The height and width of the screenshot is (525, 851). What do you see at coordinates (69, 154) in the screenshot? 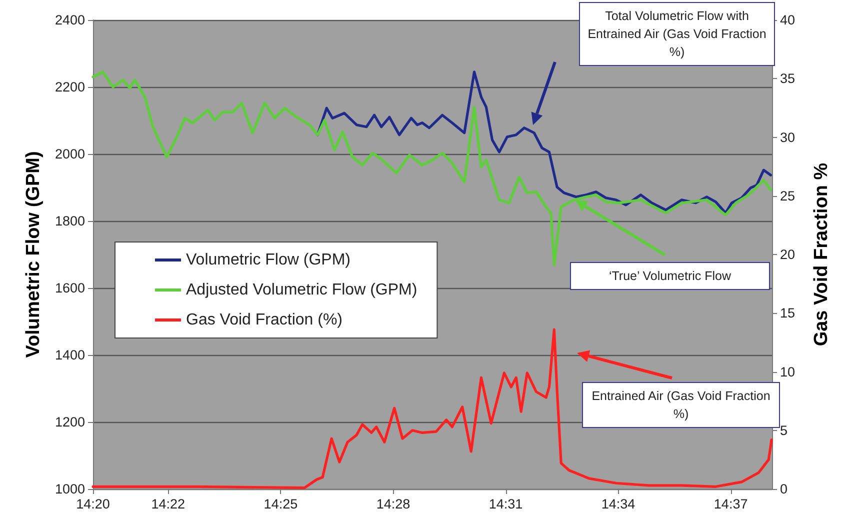
I see `y-tick-label: 2000` at bounding box center [69, 154].